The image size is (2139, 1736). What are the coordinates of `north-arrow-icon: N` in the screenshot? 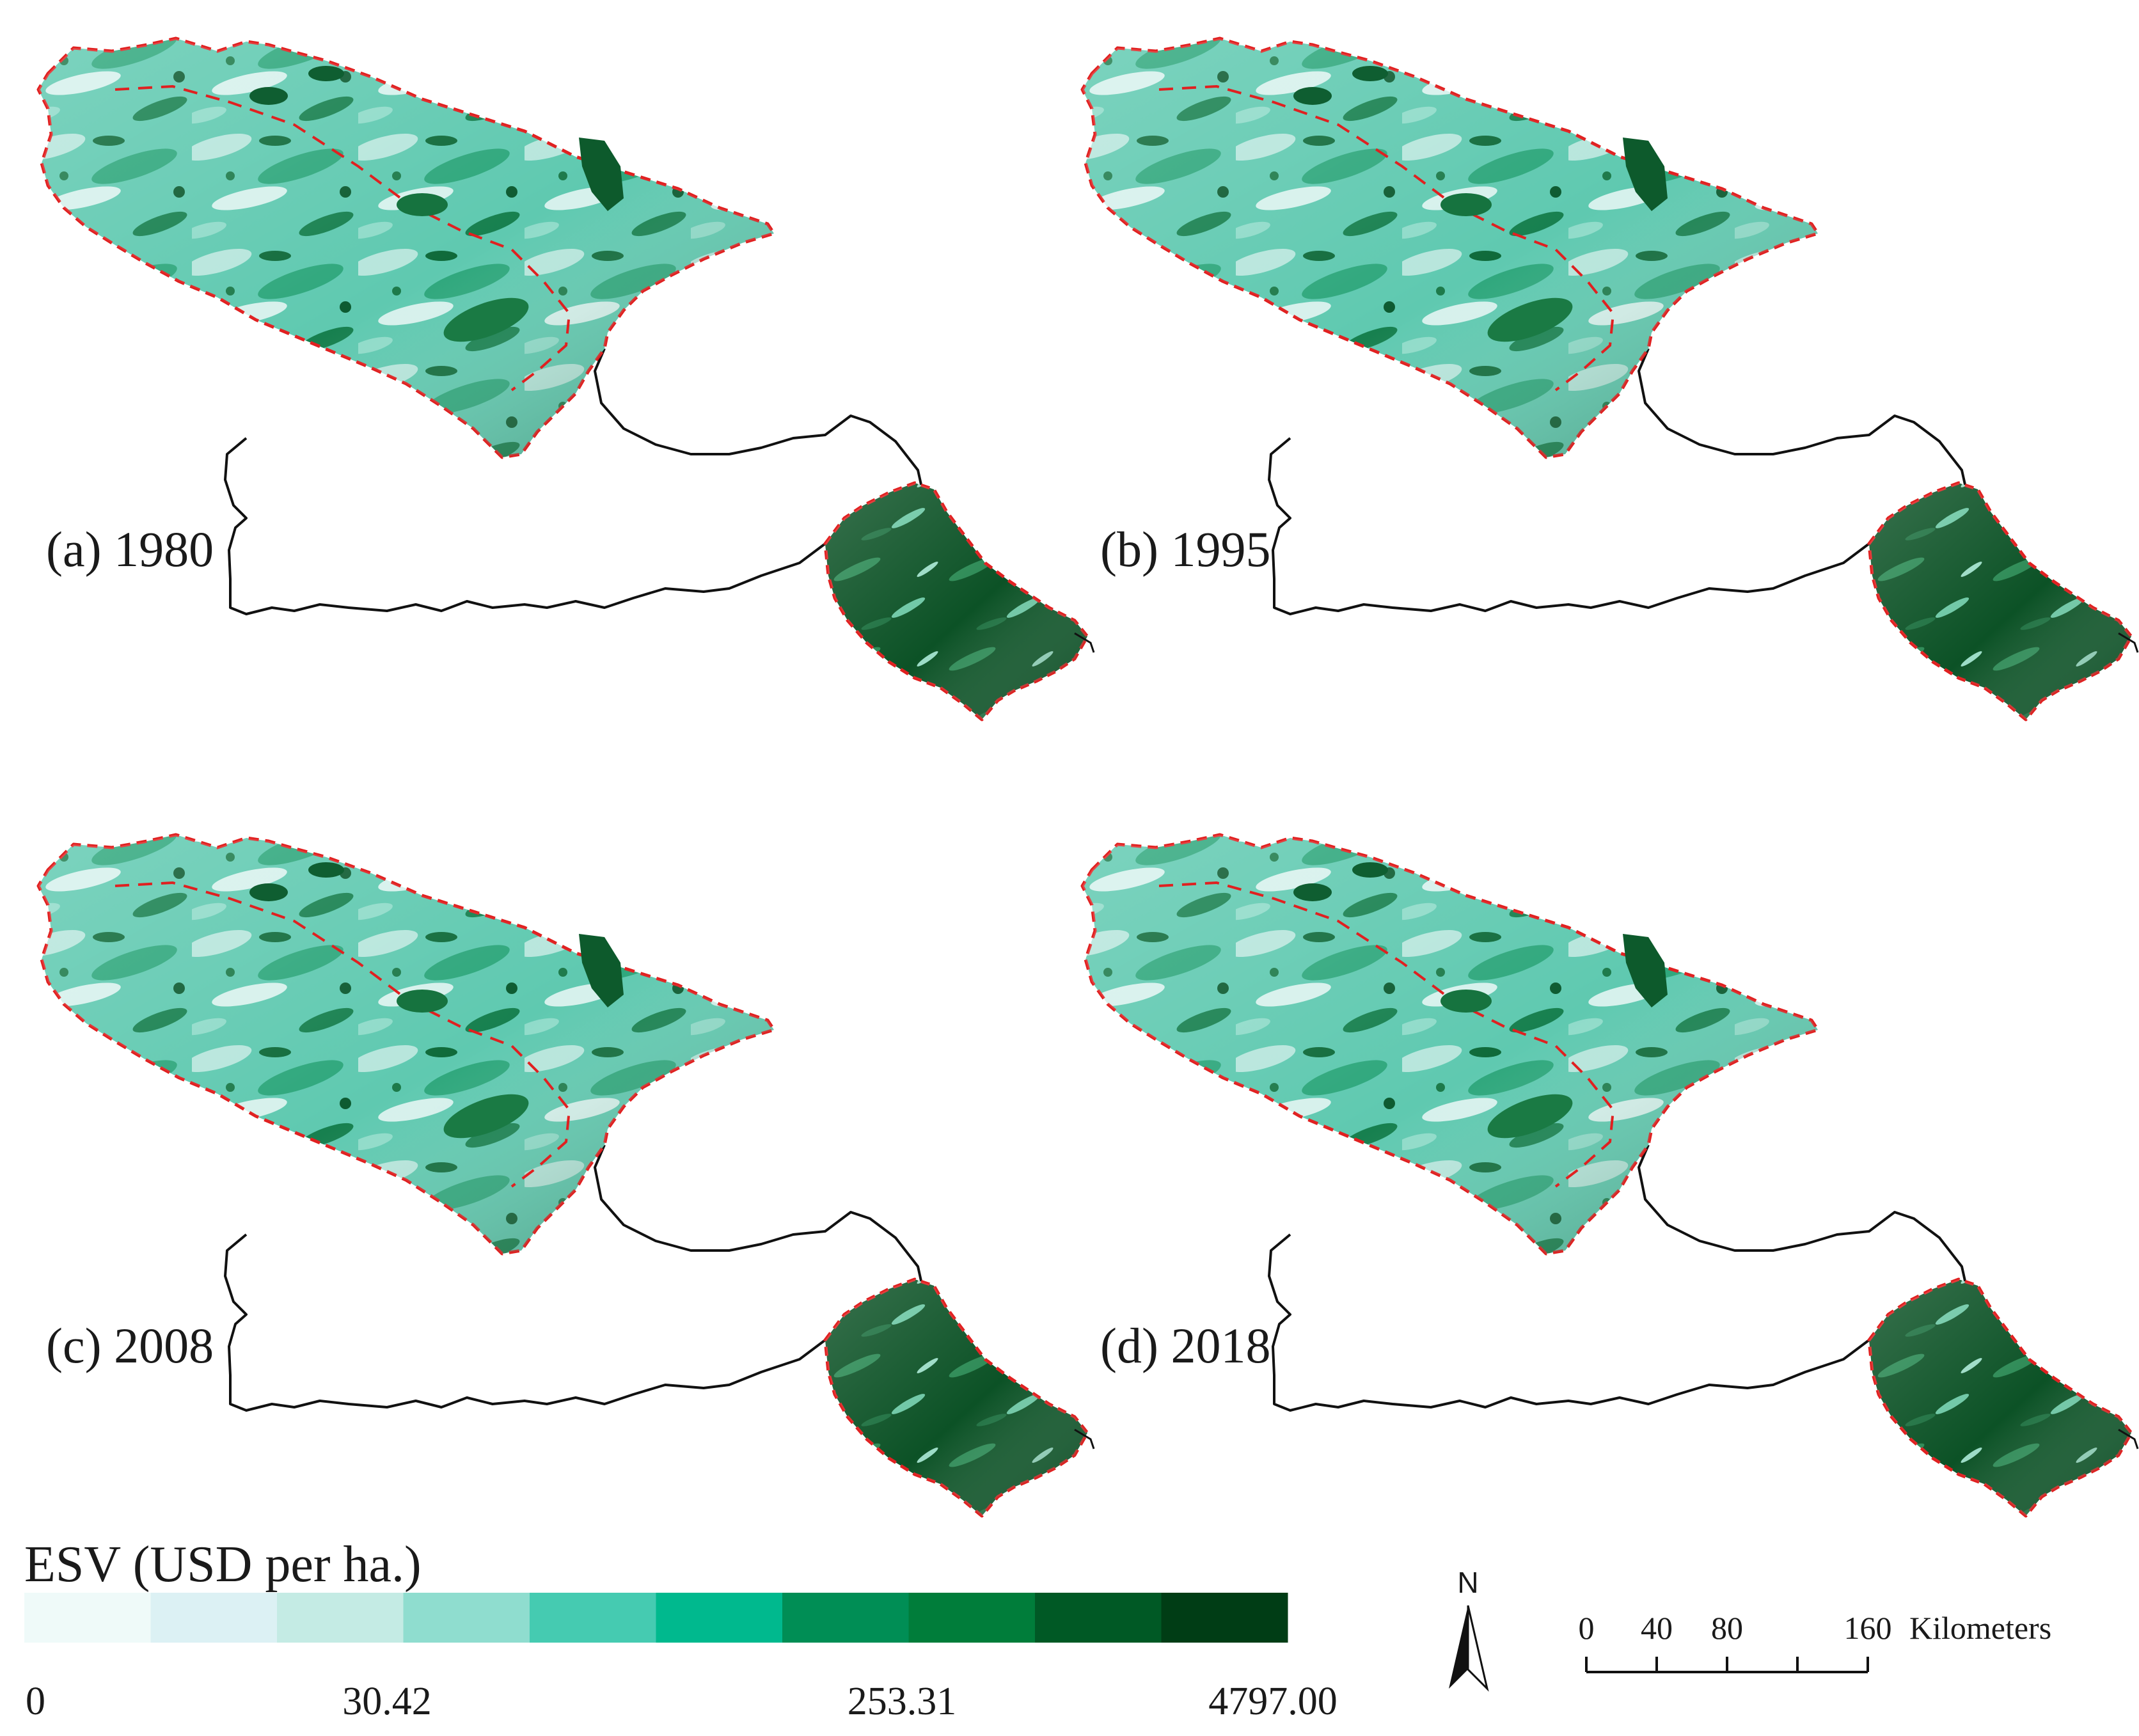 It's located at (1469, 1629).